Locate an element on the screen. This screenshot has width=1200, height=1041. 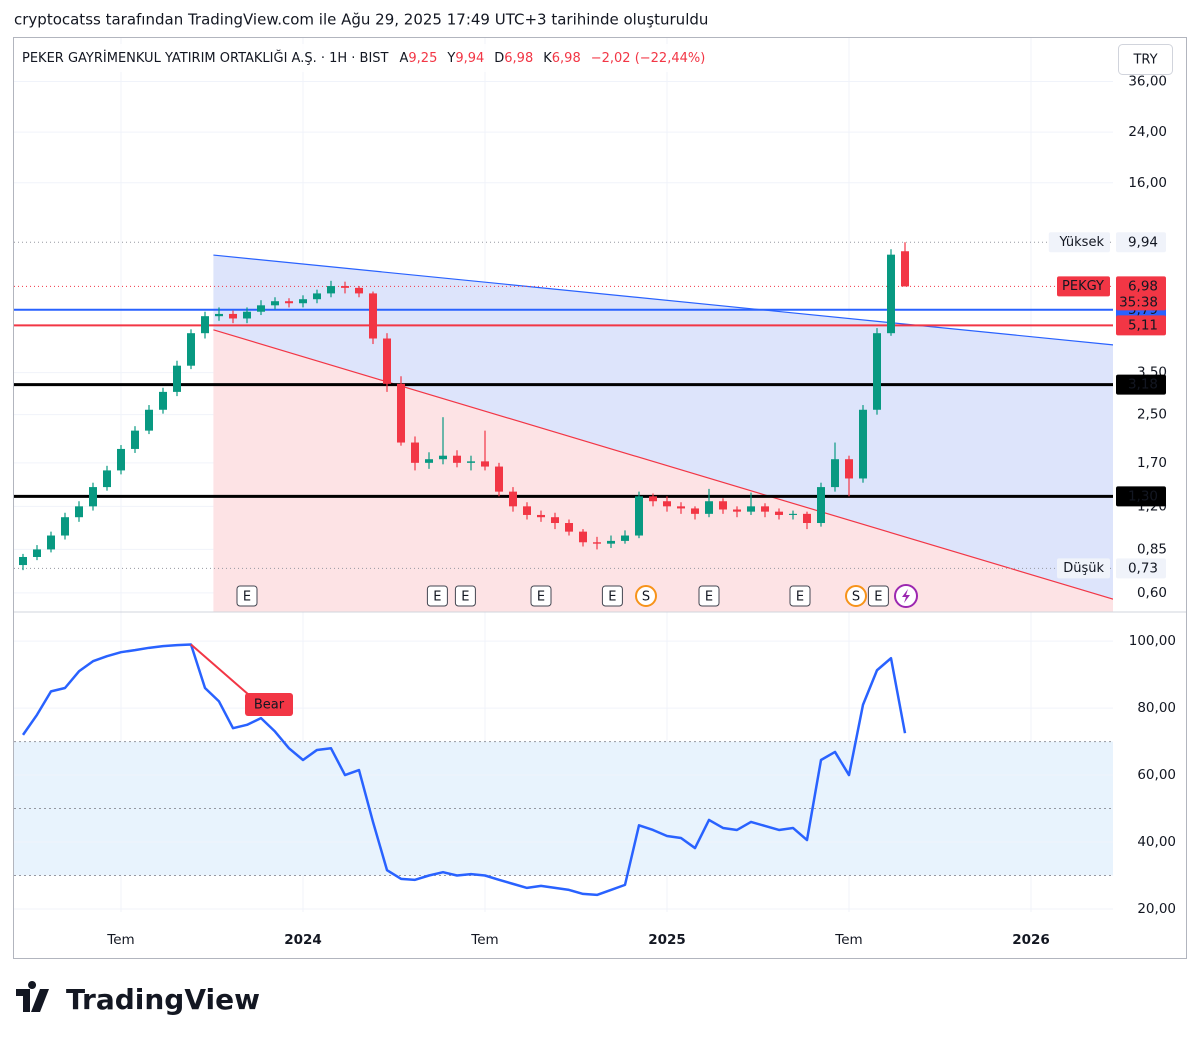
legend-key: D is located at coordinates (499, 58).